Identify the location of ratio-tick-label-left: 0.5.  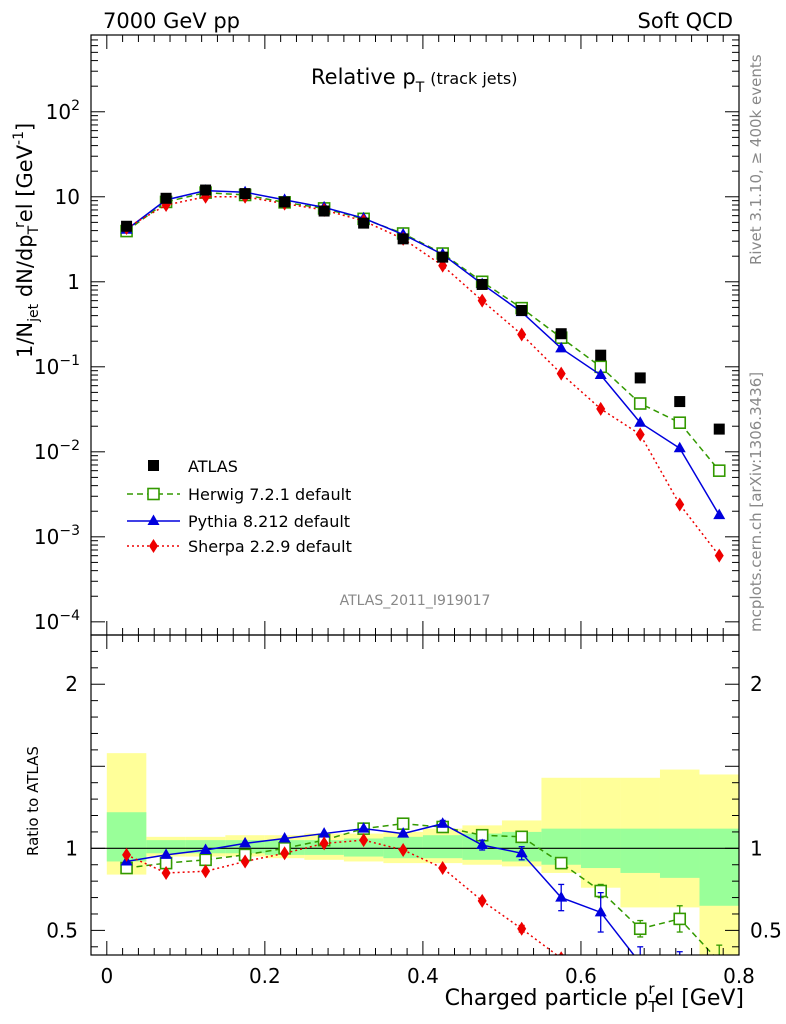
(62, 930).